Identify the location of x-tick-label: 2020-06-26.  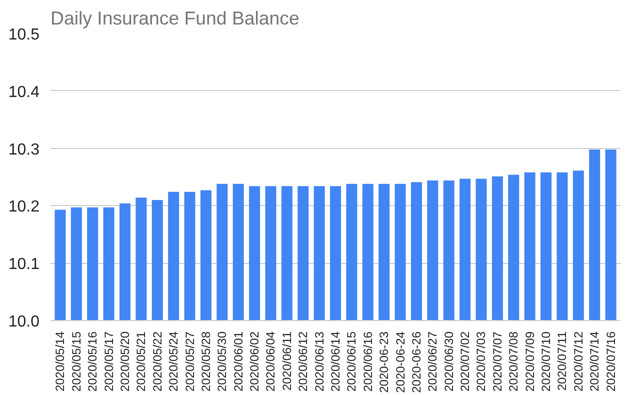
(416, 362).